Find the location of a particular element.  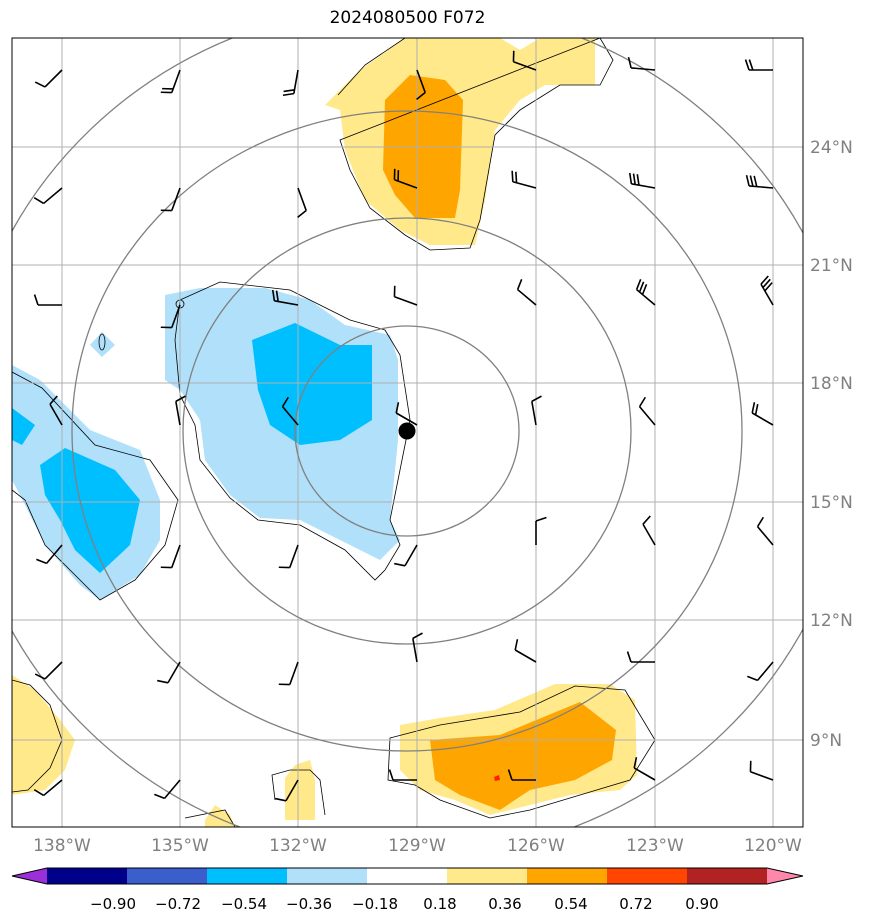

colorbar is located at coordinates (407, 876).